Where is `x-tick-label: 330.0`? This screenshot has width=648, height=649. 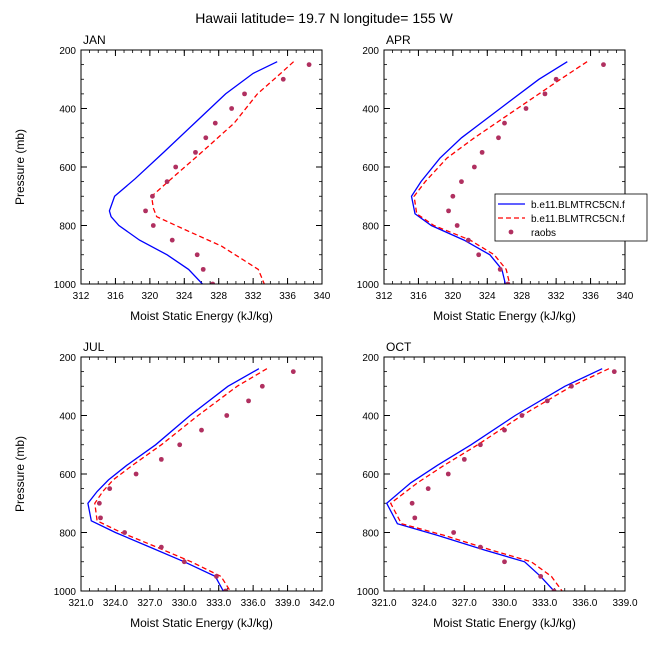
x-tick-label: 330.0 is located at coordinates (184, 603).